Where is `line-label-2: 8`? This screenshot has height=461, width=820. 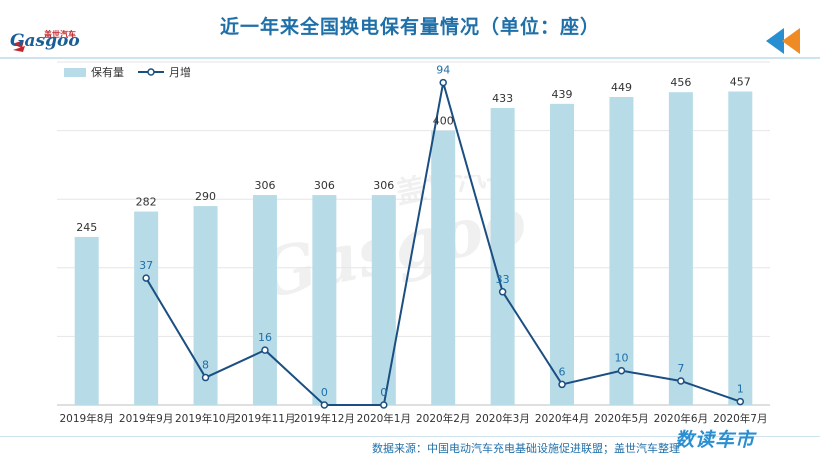 line-label-2: 8 is located at coordinates (205, 365).